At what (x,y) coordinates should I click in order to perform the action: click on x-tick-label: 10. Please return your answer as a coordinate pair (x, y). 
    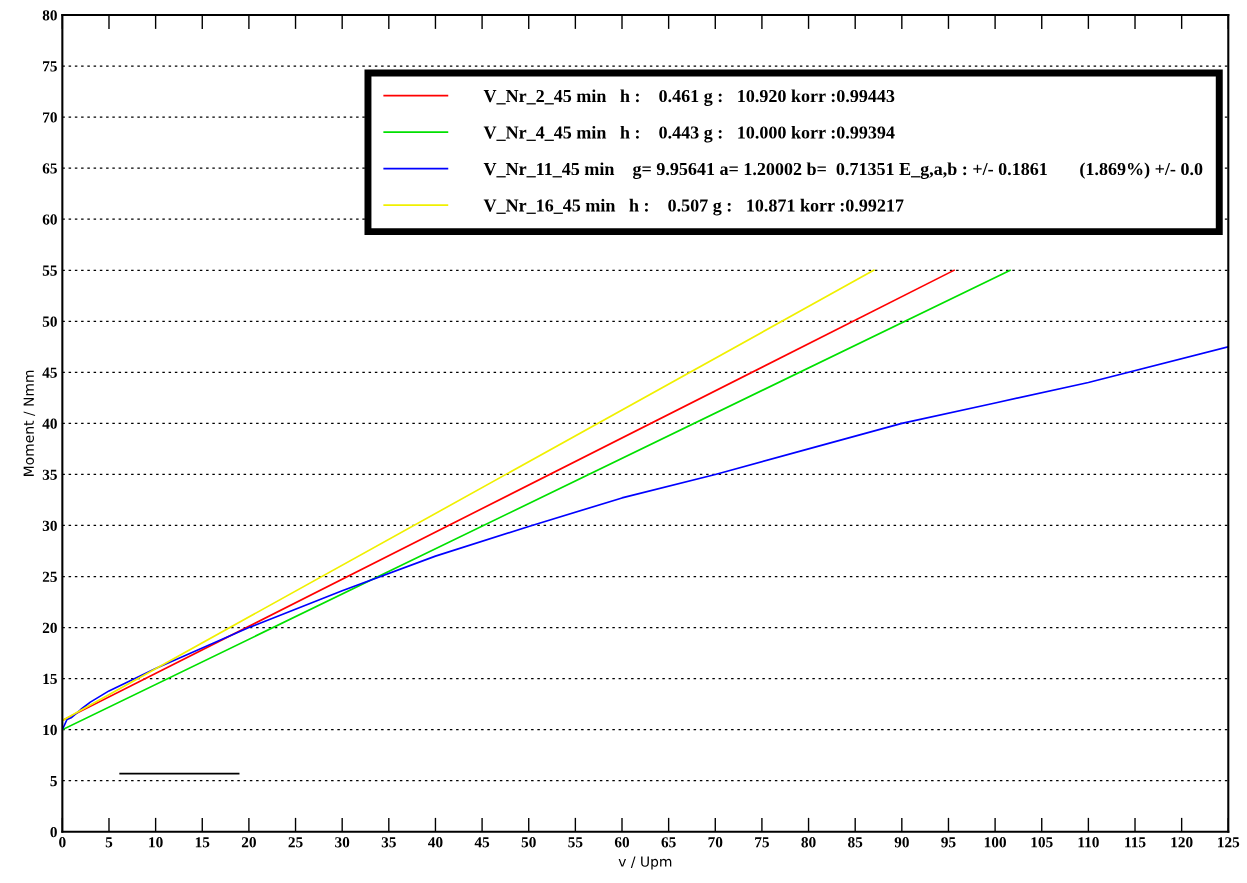
    Looking at the image, I should click on (156, 842).